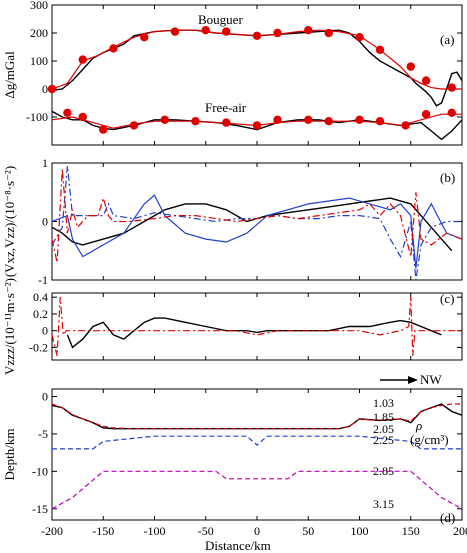 This screenshot has width=467, height=553. What do you see at coordinates (383, 504) in the screenshot?
I see `density-label-6: 3.15` at bounding box center [383, 504].